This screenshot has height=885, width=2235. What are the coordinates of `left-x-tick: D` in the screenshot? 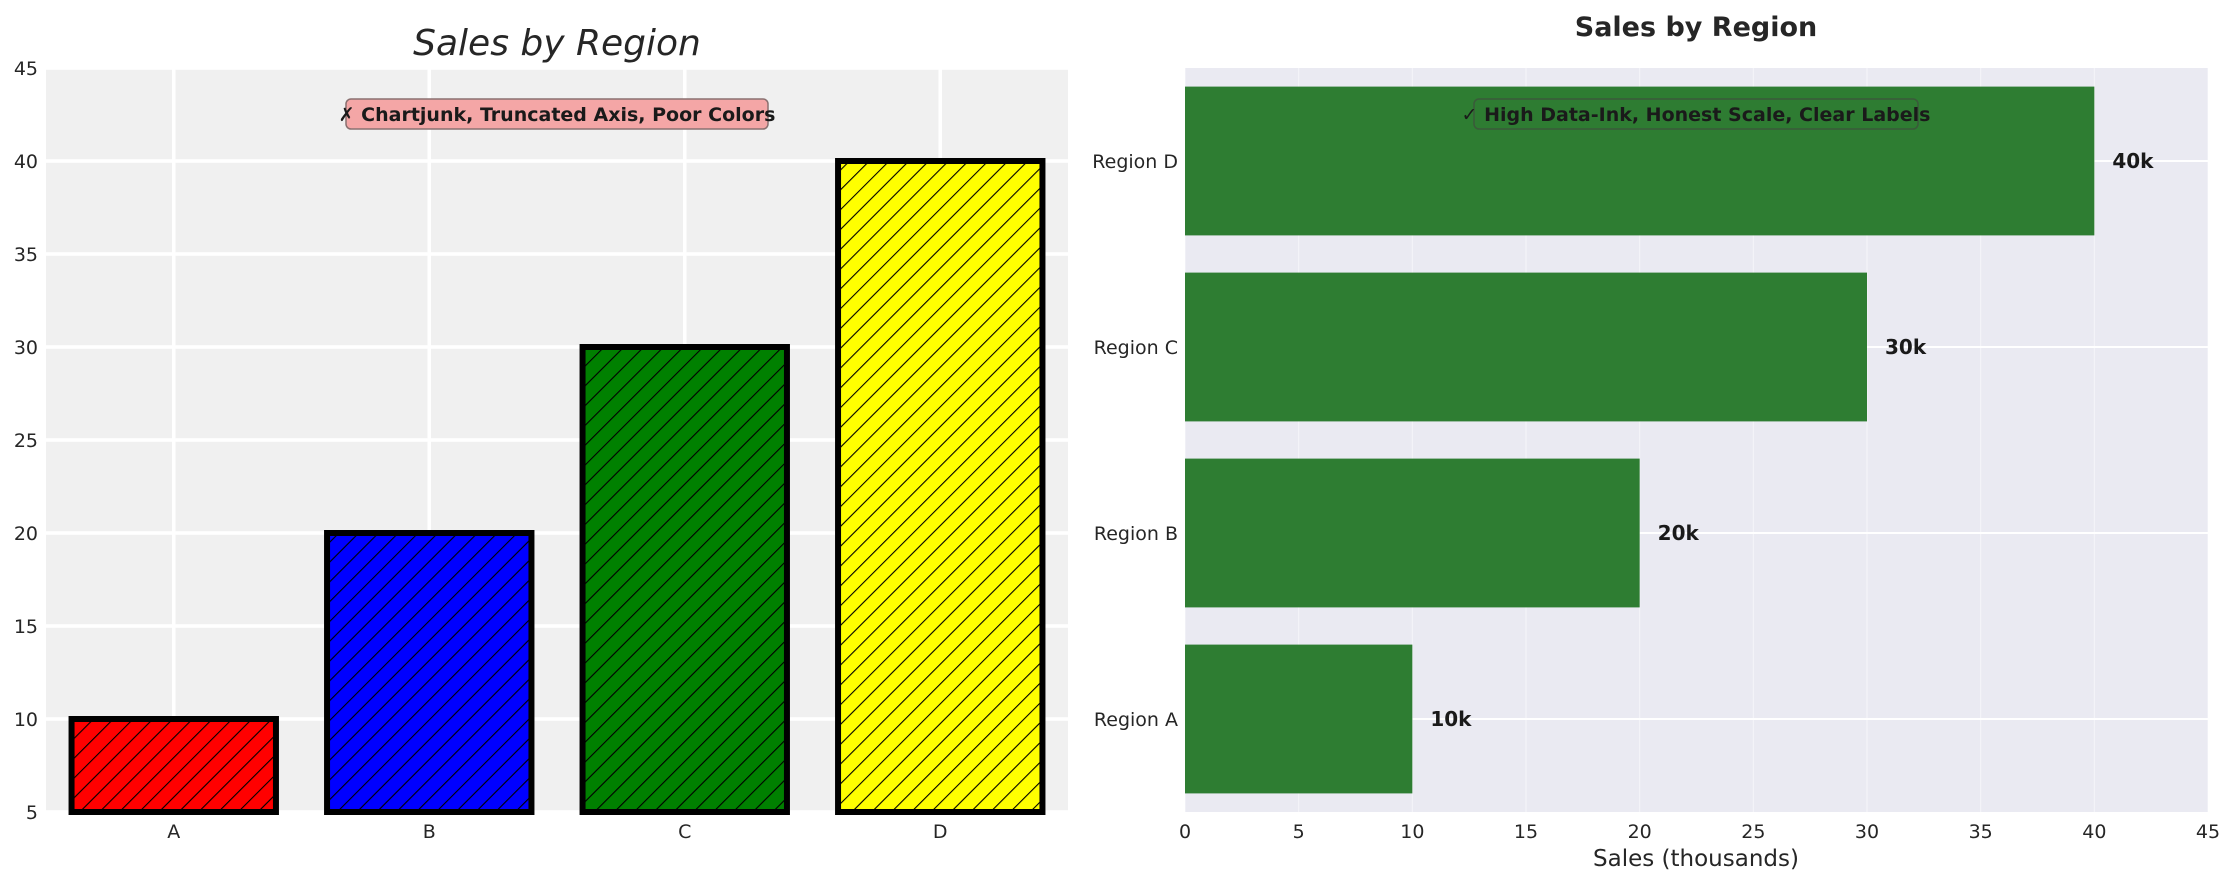 It's located at (940, 832).